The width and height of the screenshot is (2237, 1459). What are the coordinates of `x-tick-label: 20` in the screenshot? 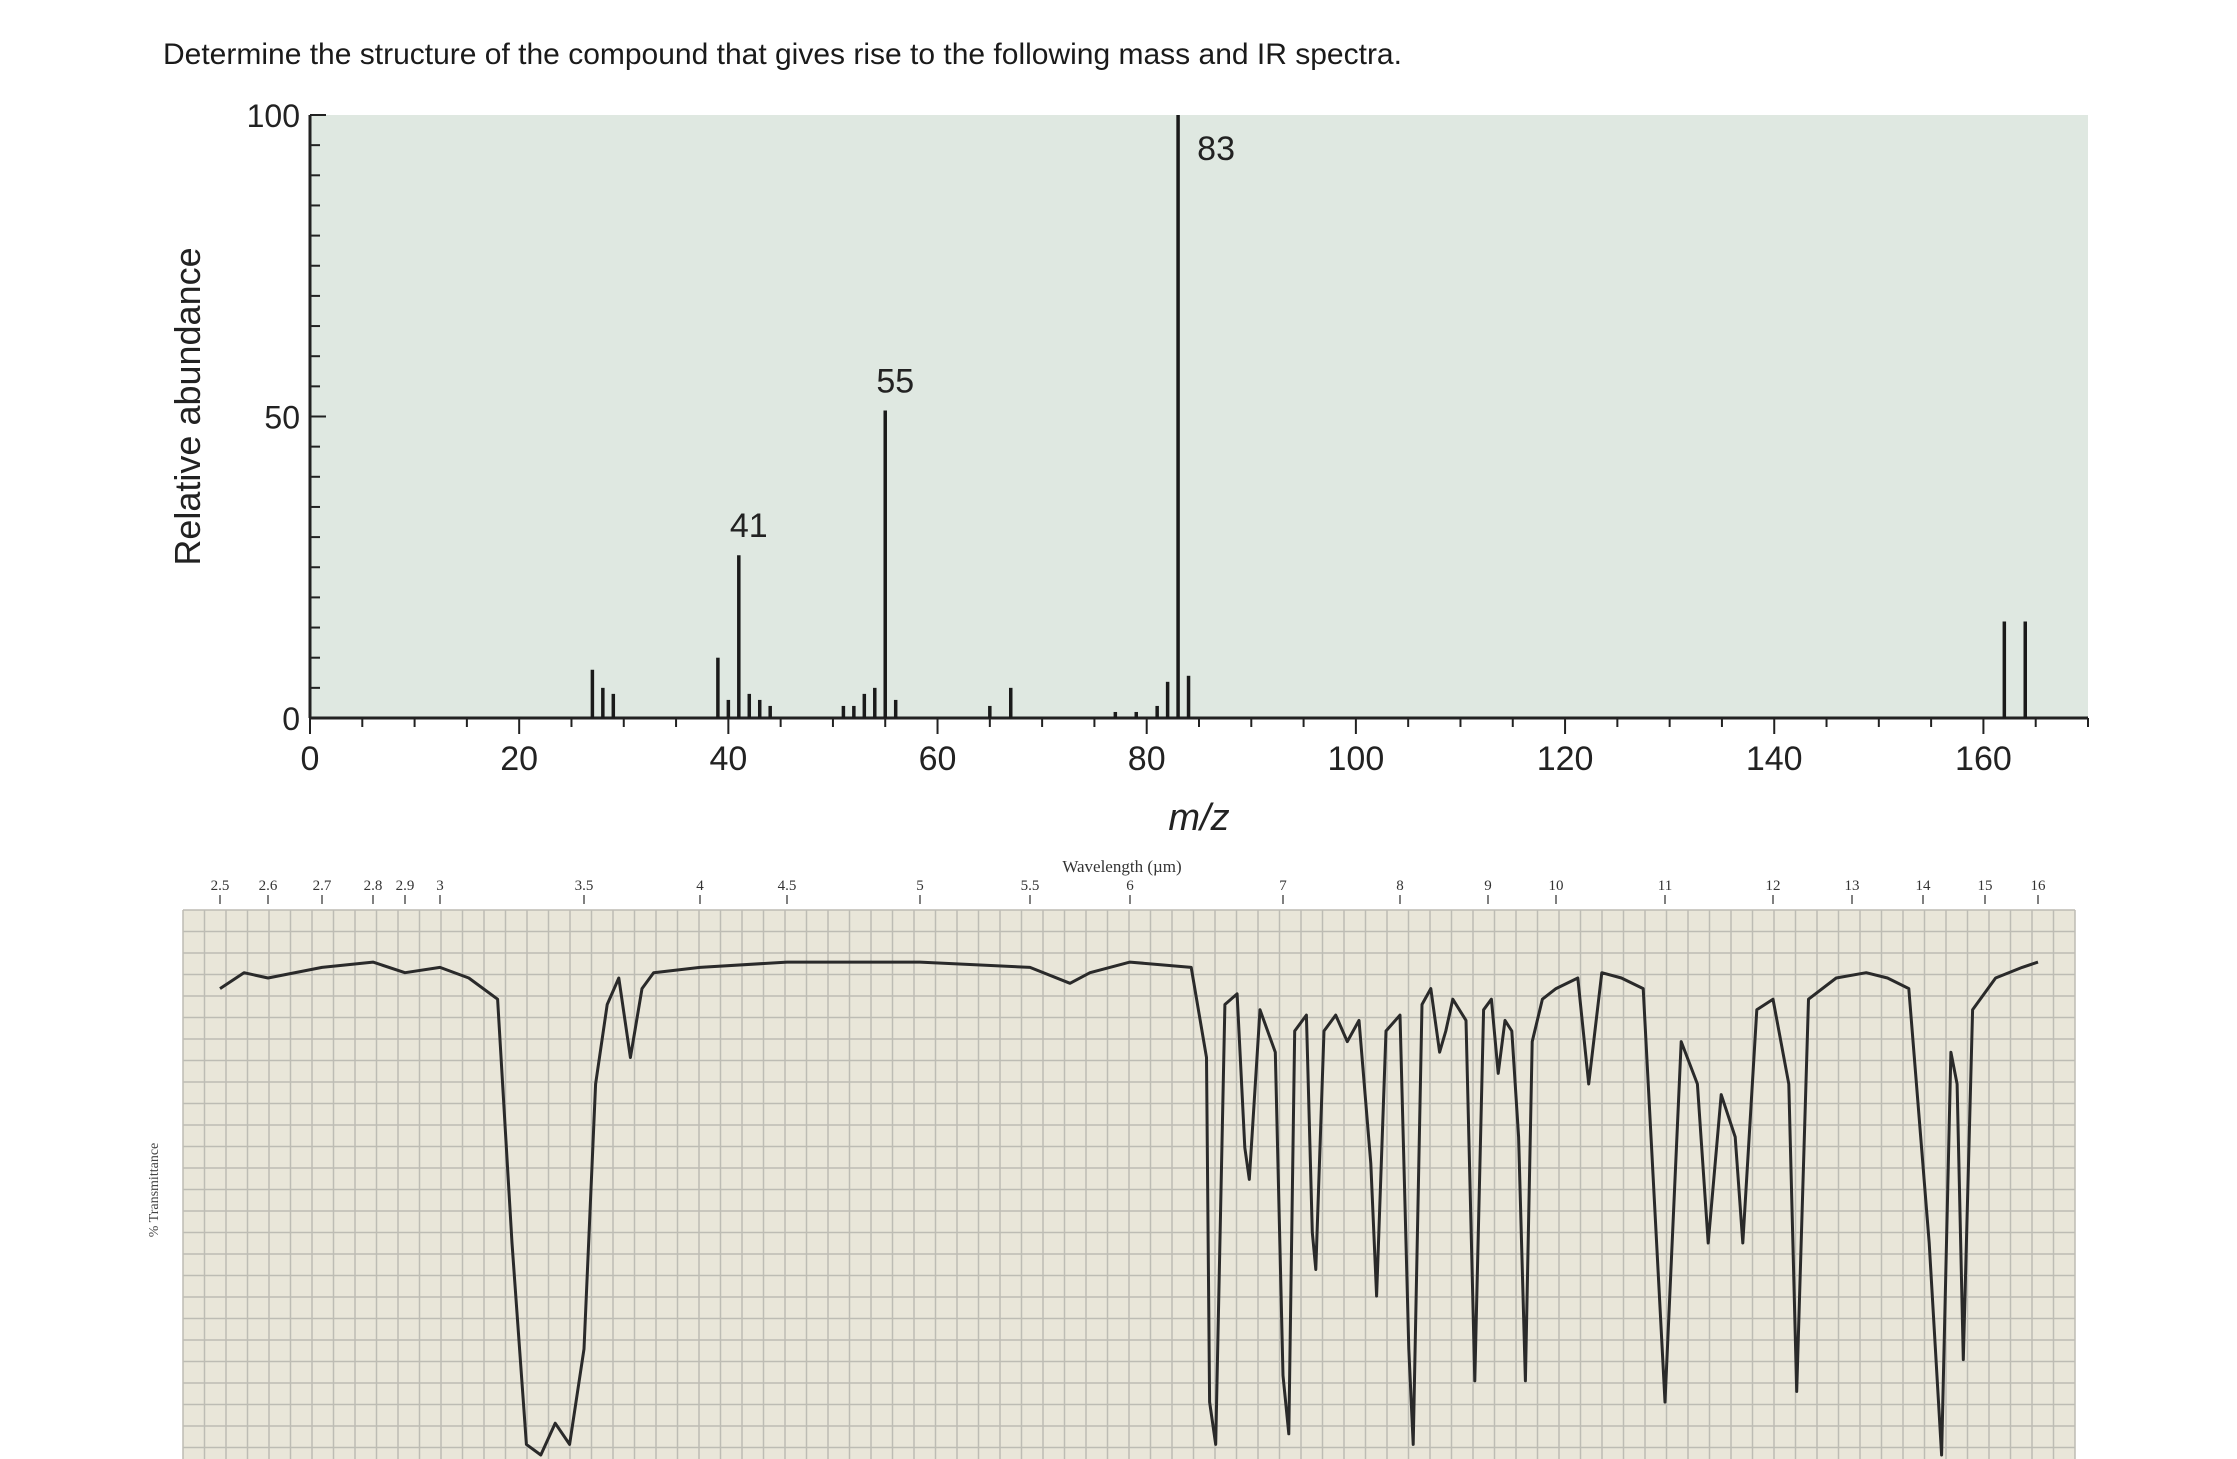 It's located at (519, 759).